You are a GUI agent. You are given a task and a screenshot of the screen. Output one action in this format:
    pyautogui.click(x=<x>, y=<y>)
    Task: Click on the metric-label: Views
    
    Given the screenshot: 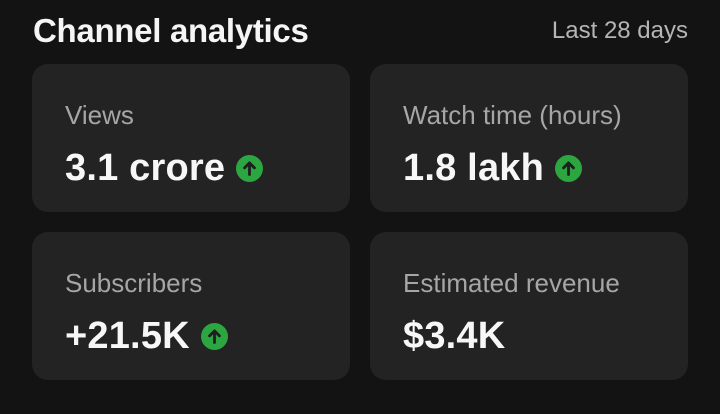 What is the action you would take?
    pyautogui.click(x=99, y=115)
    